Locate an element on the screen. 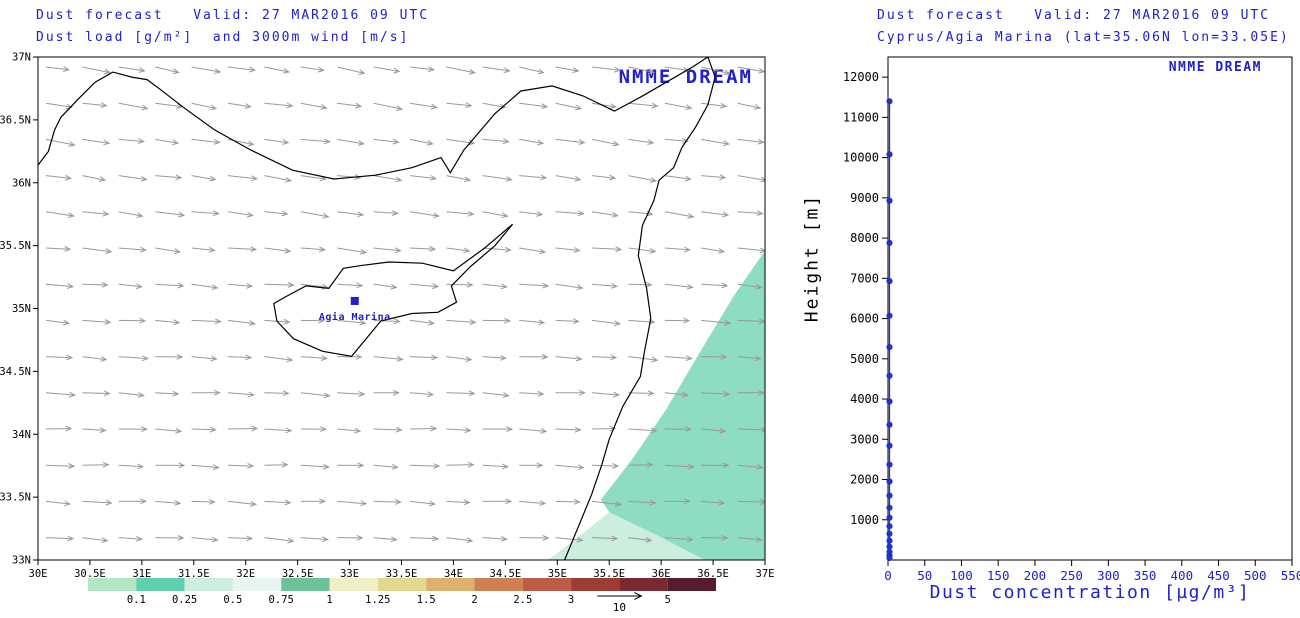  svg-text: 0 is located at coordinates (888, 575).